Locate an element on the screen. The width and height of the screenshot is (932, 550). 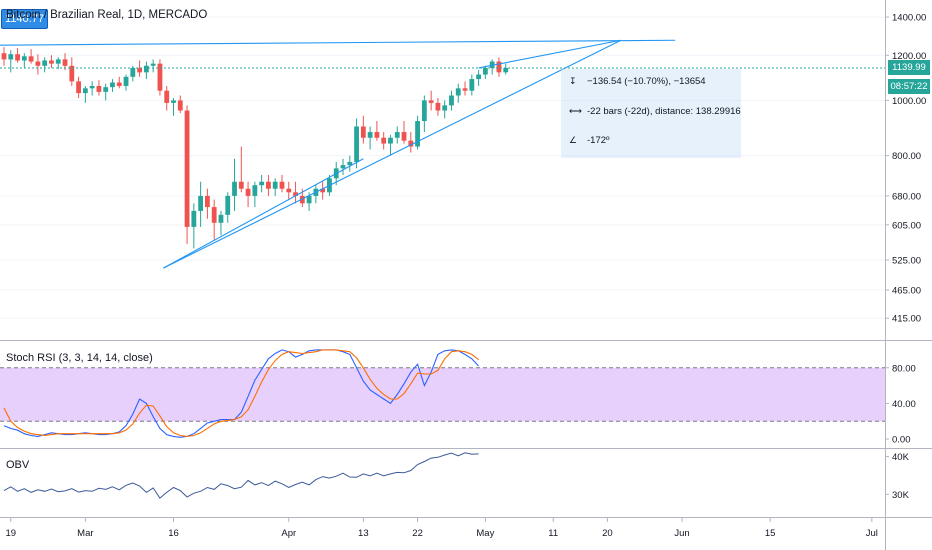
time-tick-label: Mar is located at coordinates (85, 533).